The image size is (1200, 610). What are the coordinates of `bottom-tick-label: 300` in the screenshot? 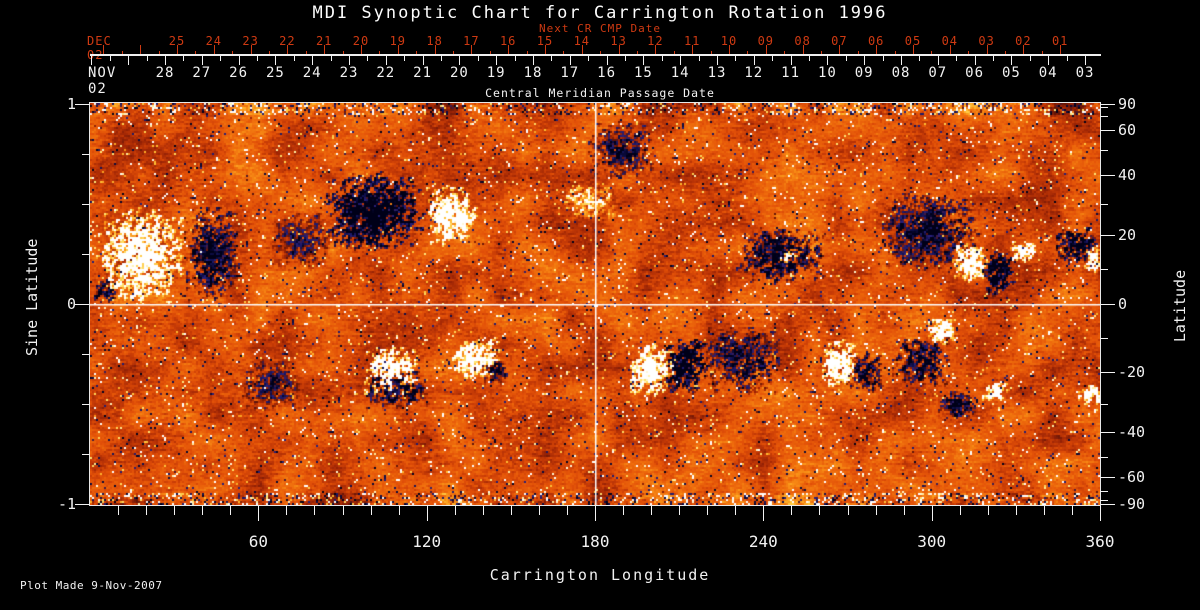 It's located at (932, 541).